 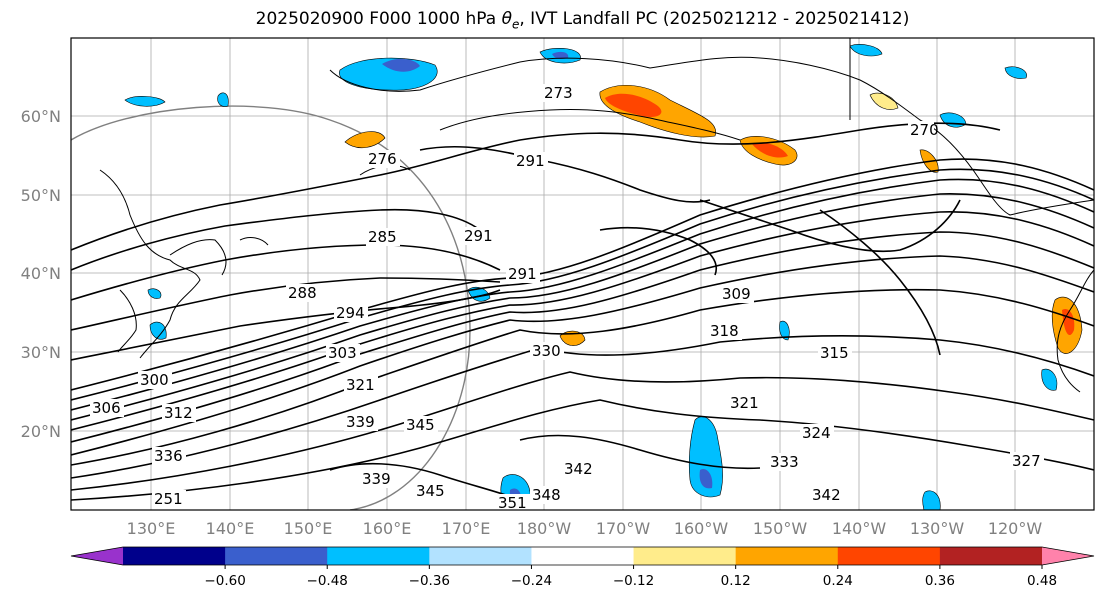 I want to click on svg-text: 160°E, so click(x=387, y=528).